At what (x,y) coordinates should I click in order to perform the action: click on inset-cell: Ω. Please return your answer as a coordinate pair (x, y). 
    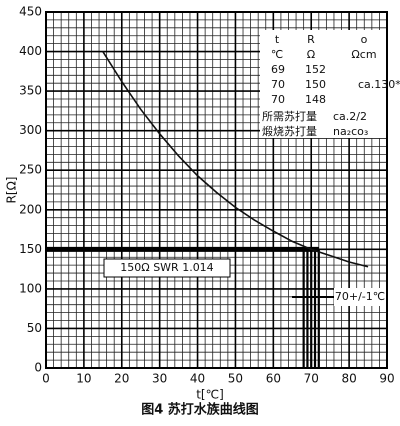
    Looking at the image, I should click on (311, 54).